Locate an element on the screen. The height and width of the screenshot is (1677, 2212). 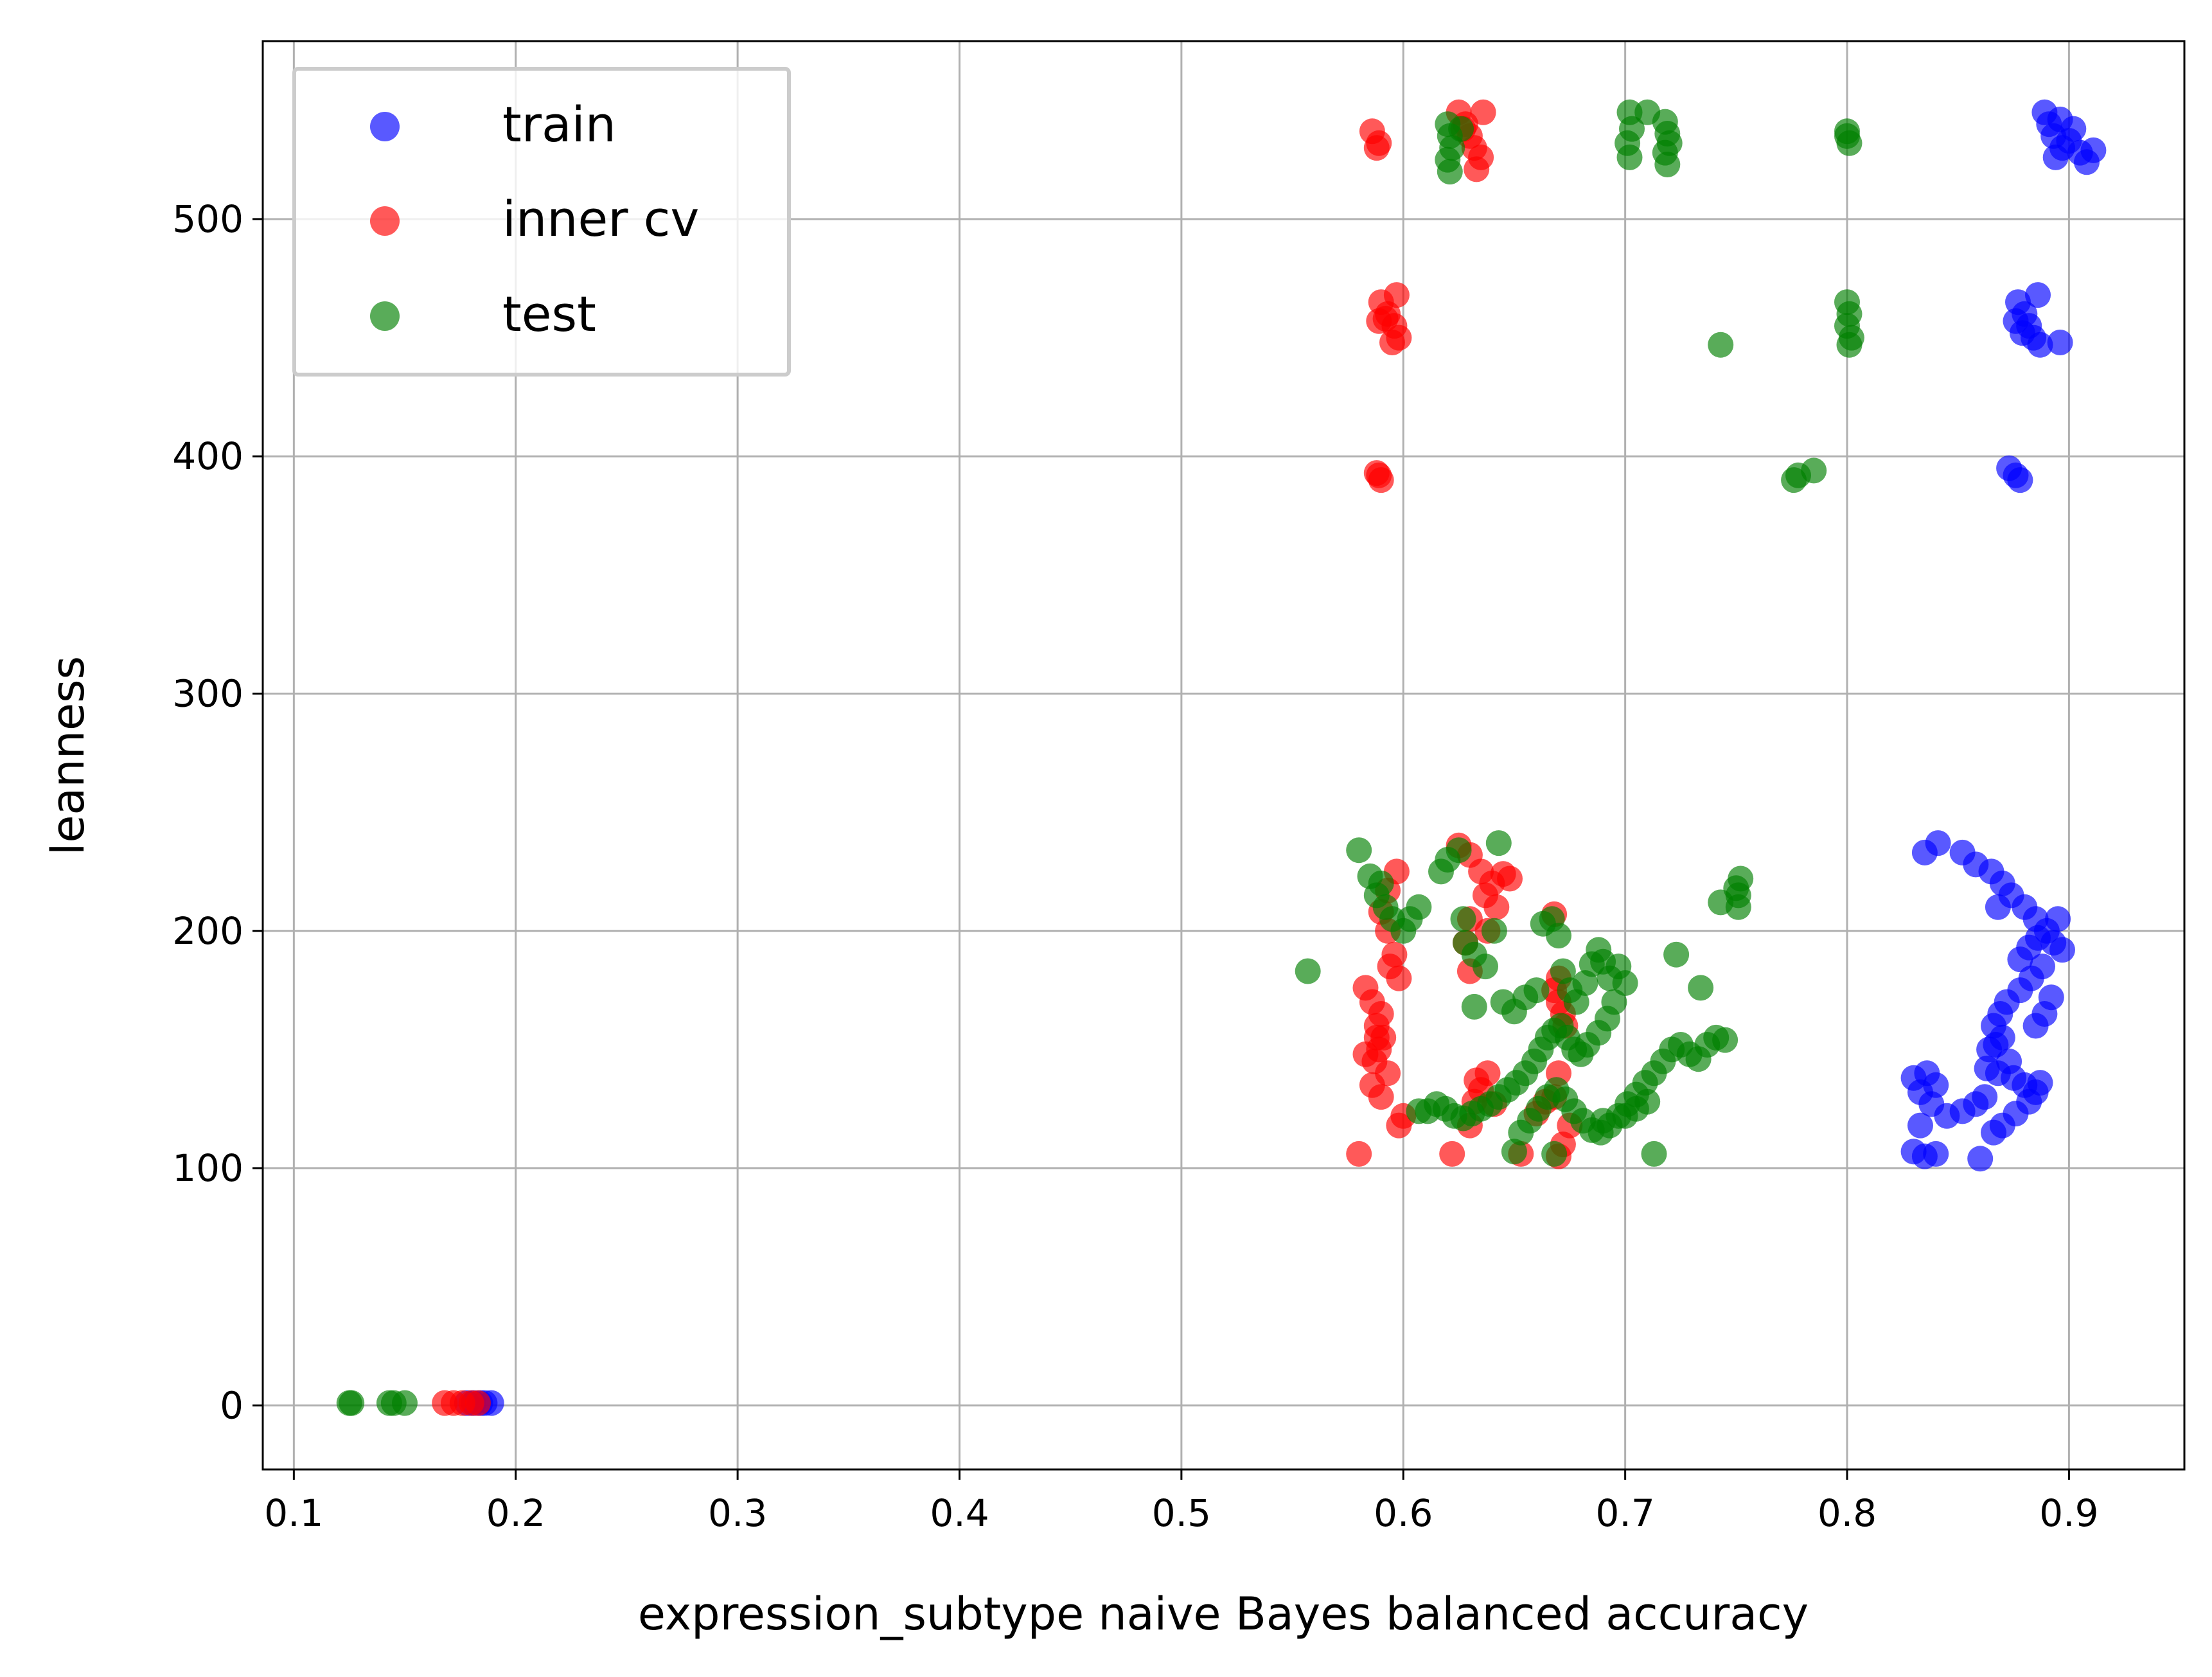
y-tick-label: 400 is located at coordinates (207, 456).